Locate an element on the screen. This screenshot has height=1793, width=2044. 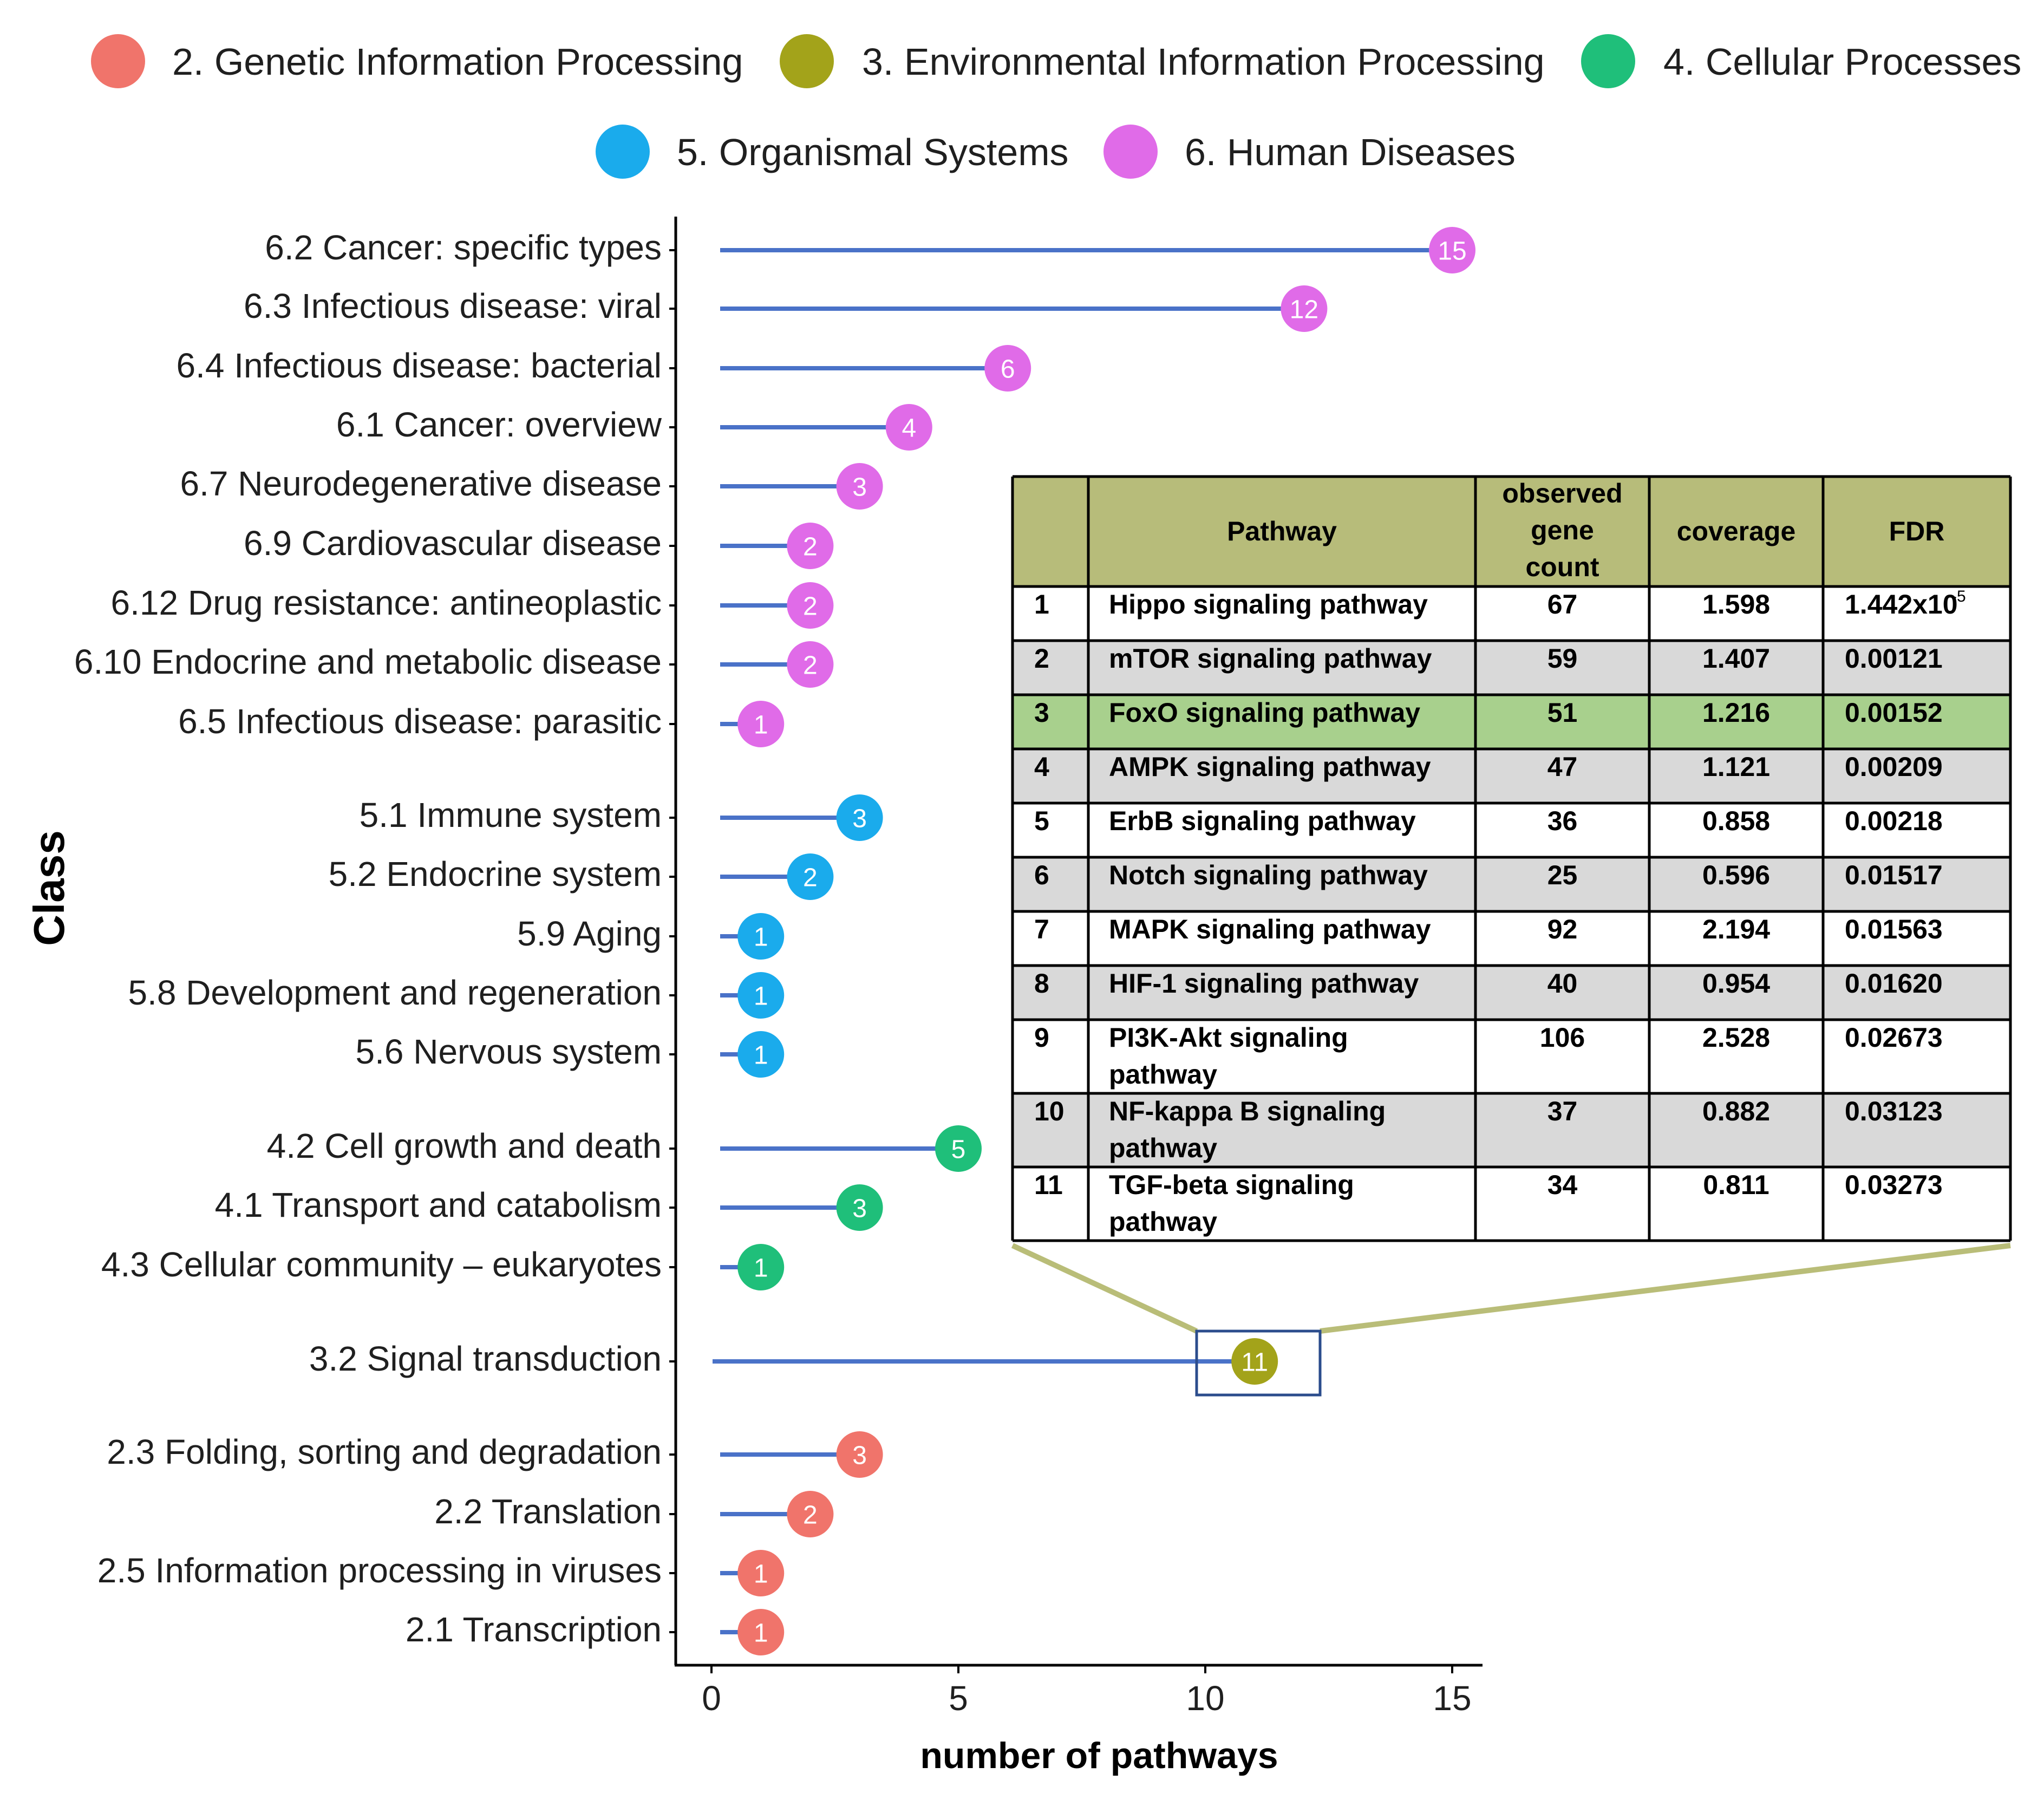
legend-label-disease: 6. Human Diseases is located at coordinates (1350, 152).